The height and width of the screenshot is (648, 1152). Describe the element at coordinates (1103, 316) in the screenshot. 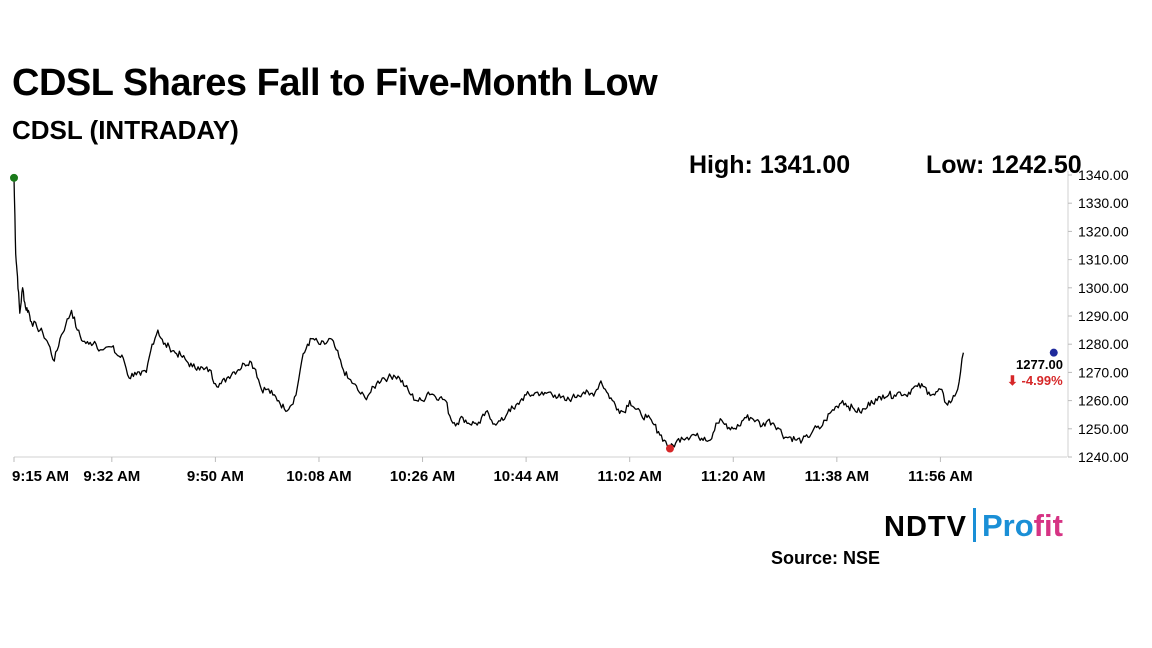

I see `y-tick-label: 1290.00` at that location.